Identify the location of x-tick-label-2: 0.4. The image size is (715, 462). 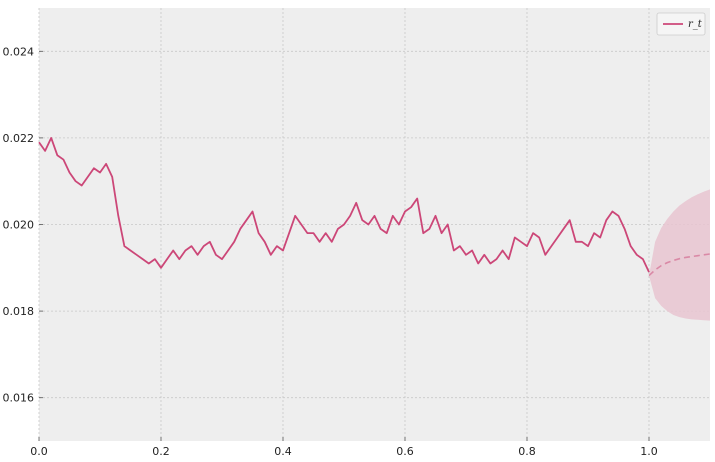
(283, 451).